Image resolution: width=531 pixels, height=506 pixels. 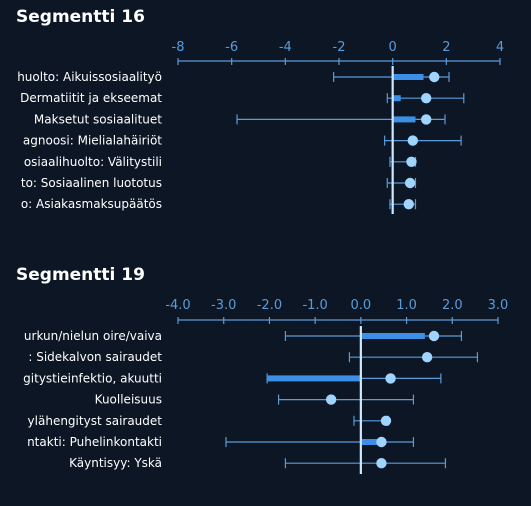 What do you see at coordinates (177, 305) in the screenshot?
I see `x-tick-label: -4.0` at bounding box center [177, 305].